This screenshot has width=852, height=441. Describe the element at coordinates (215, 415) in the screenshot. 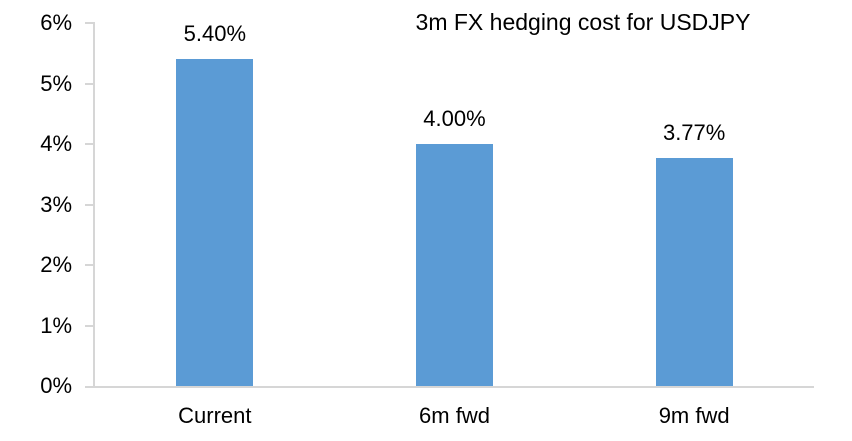

I see `category-label: Current` at that location.